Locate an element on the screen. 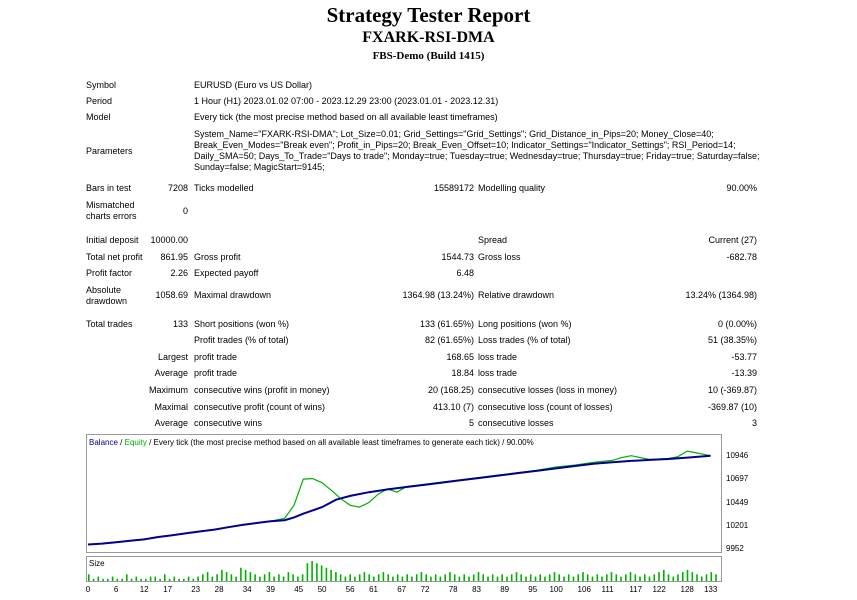 Image resolution: width=857 pixels, height=600 pixels. max-drawdown-value: 1364.98 (13.24%) is located at coordinates (438, 295).